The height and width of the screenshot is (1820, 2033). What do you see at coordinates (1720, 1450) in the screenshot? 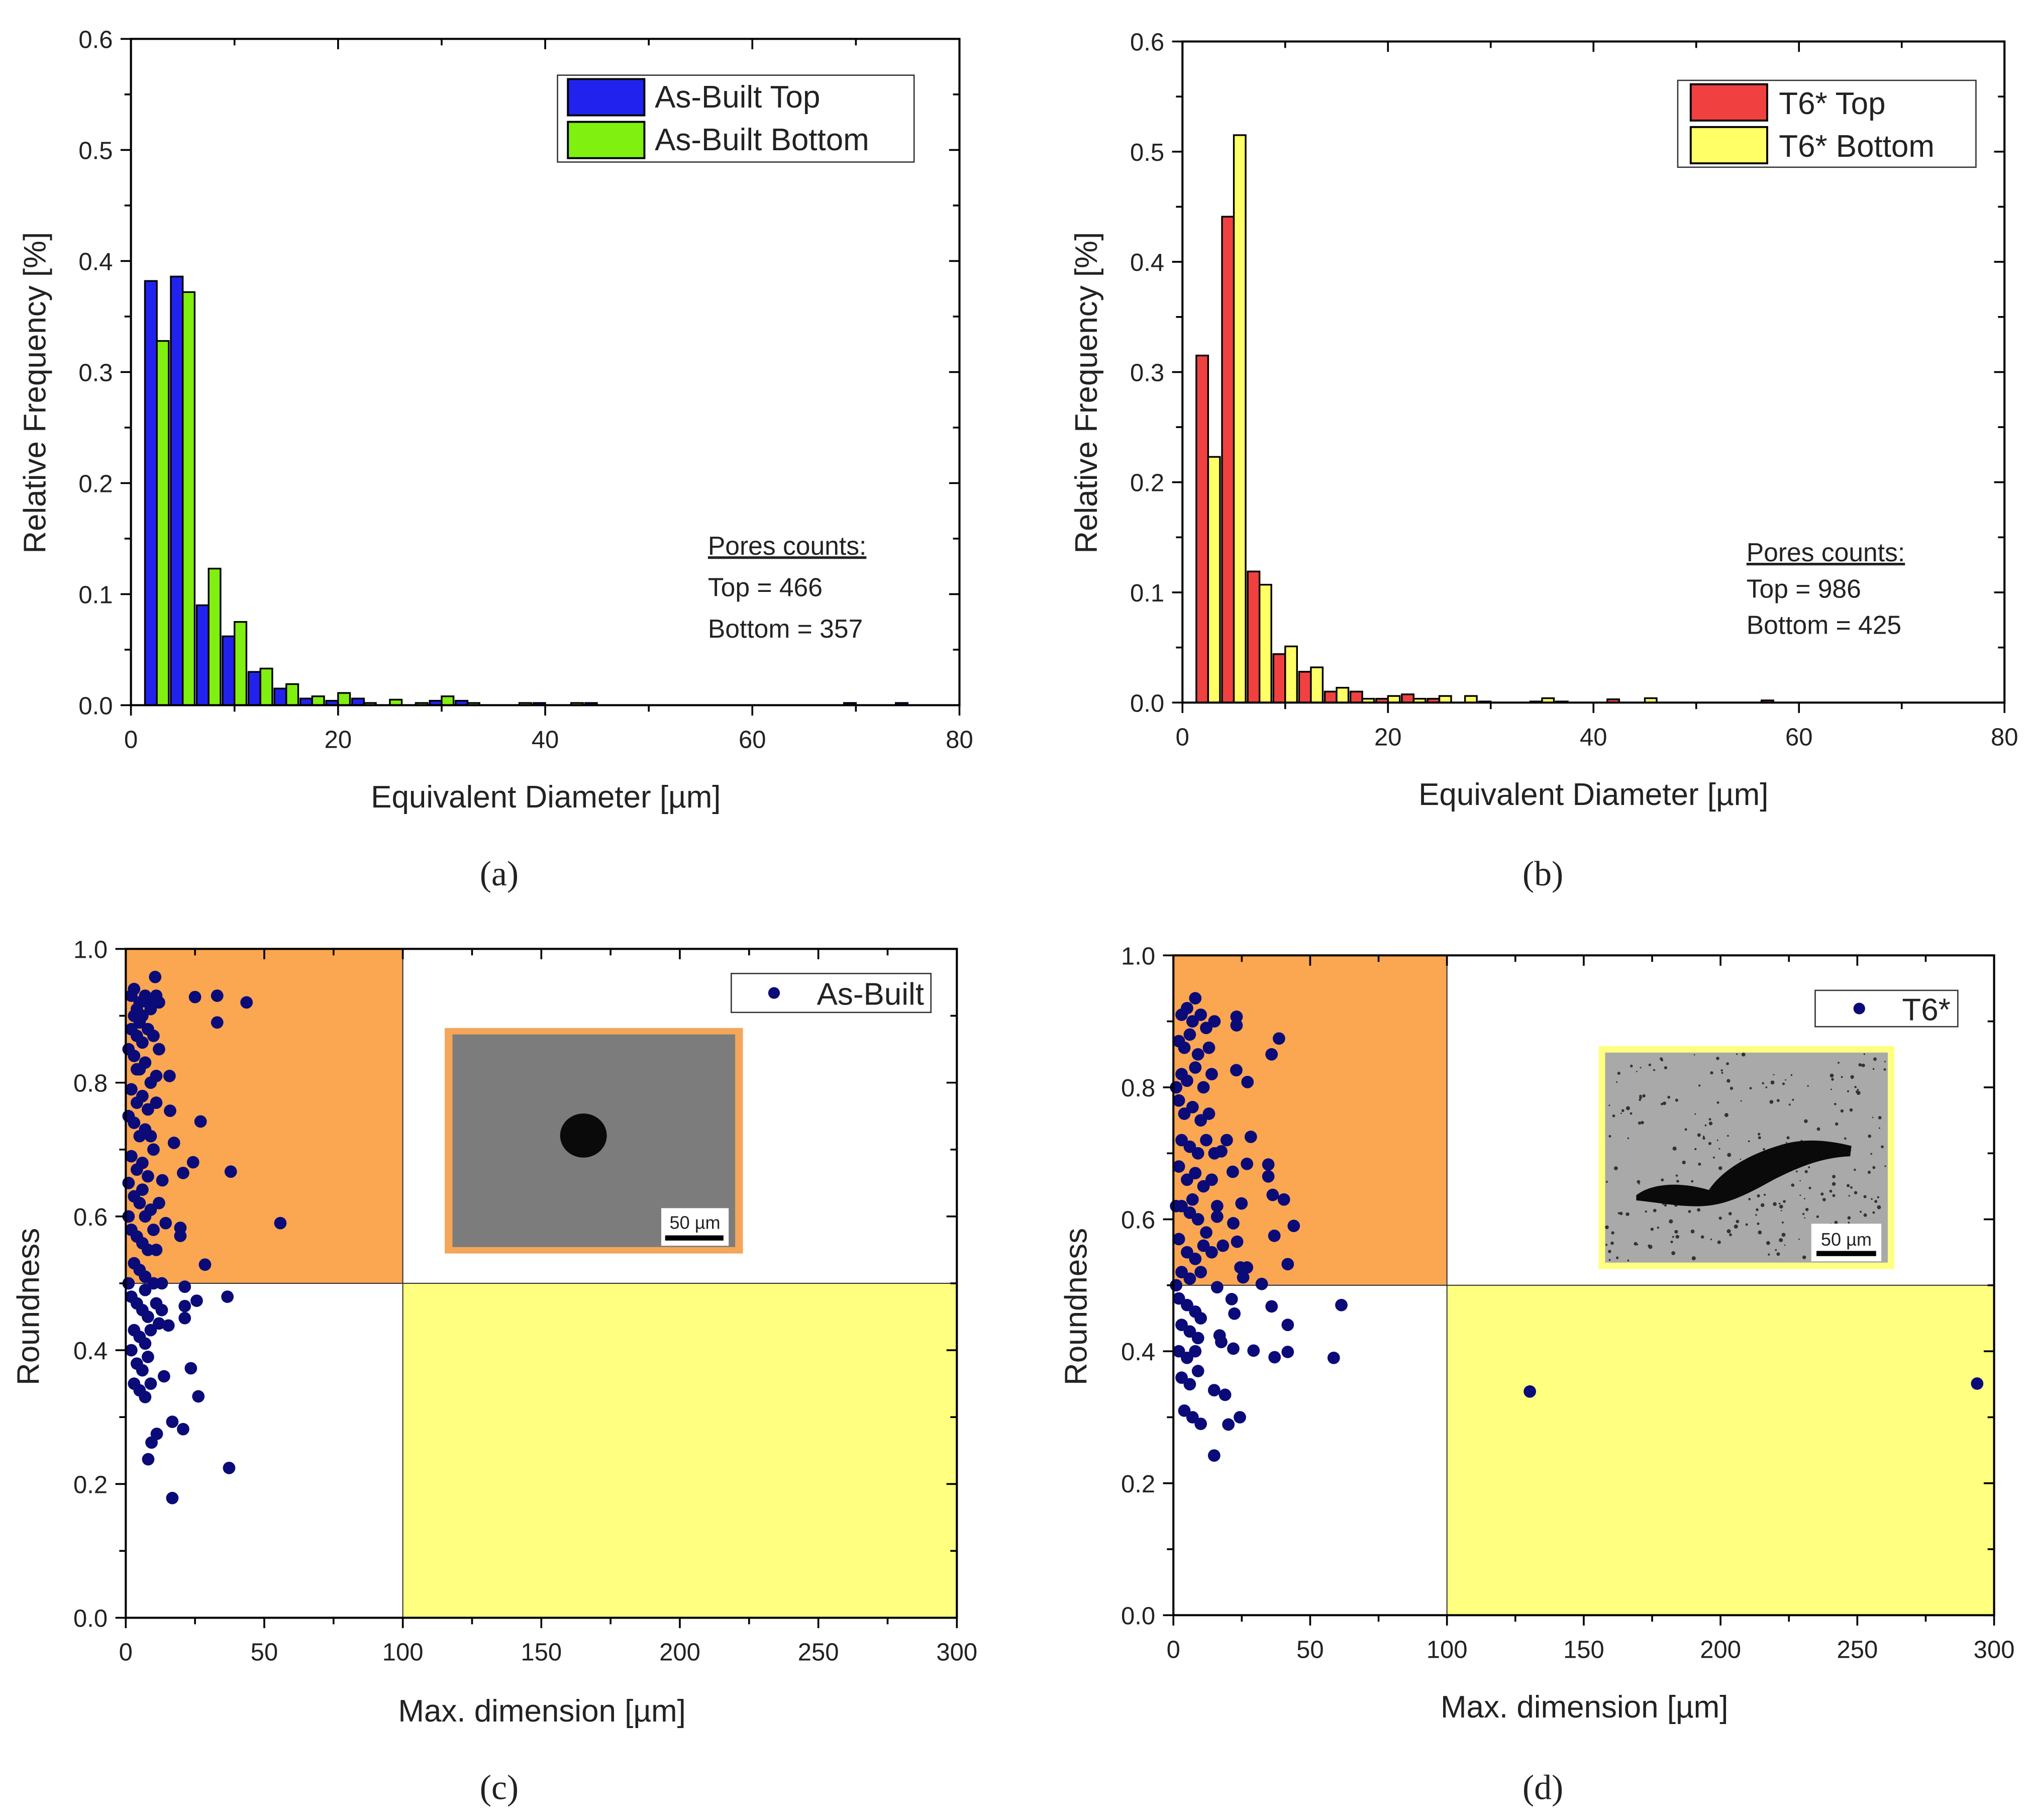
I see `large-irregular-pore-region` at bounding box center [1720, 1450].